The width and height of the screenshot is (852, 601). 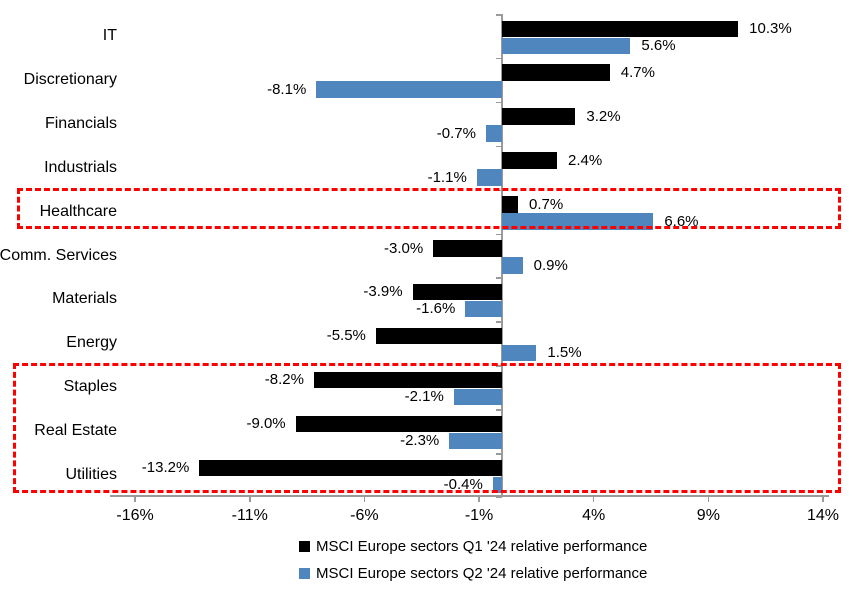 What do you see at coordinates (512, 265) in the screenshot?
I see `bar-q2-comm-services` at bounding box center [512, 265].